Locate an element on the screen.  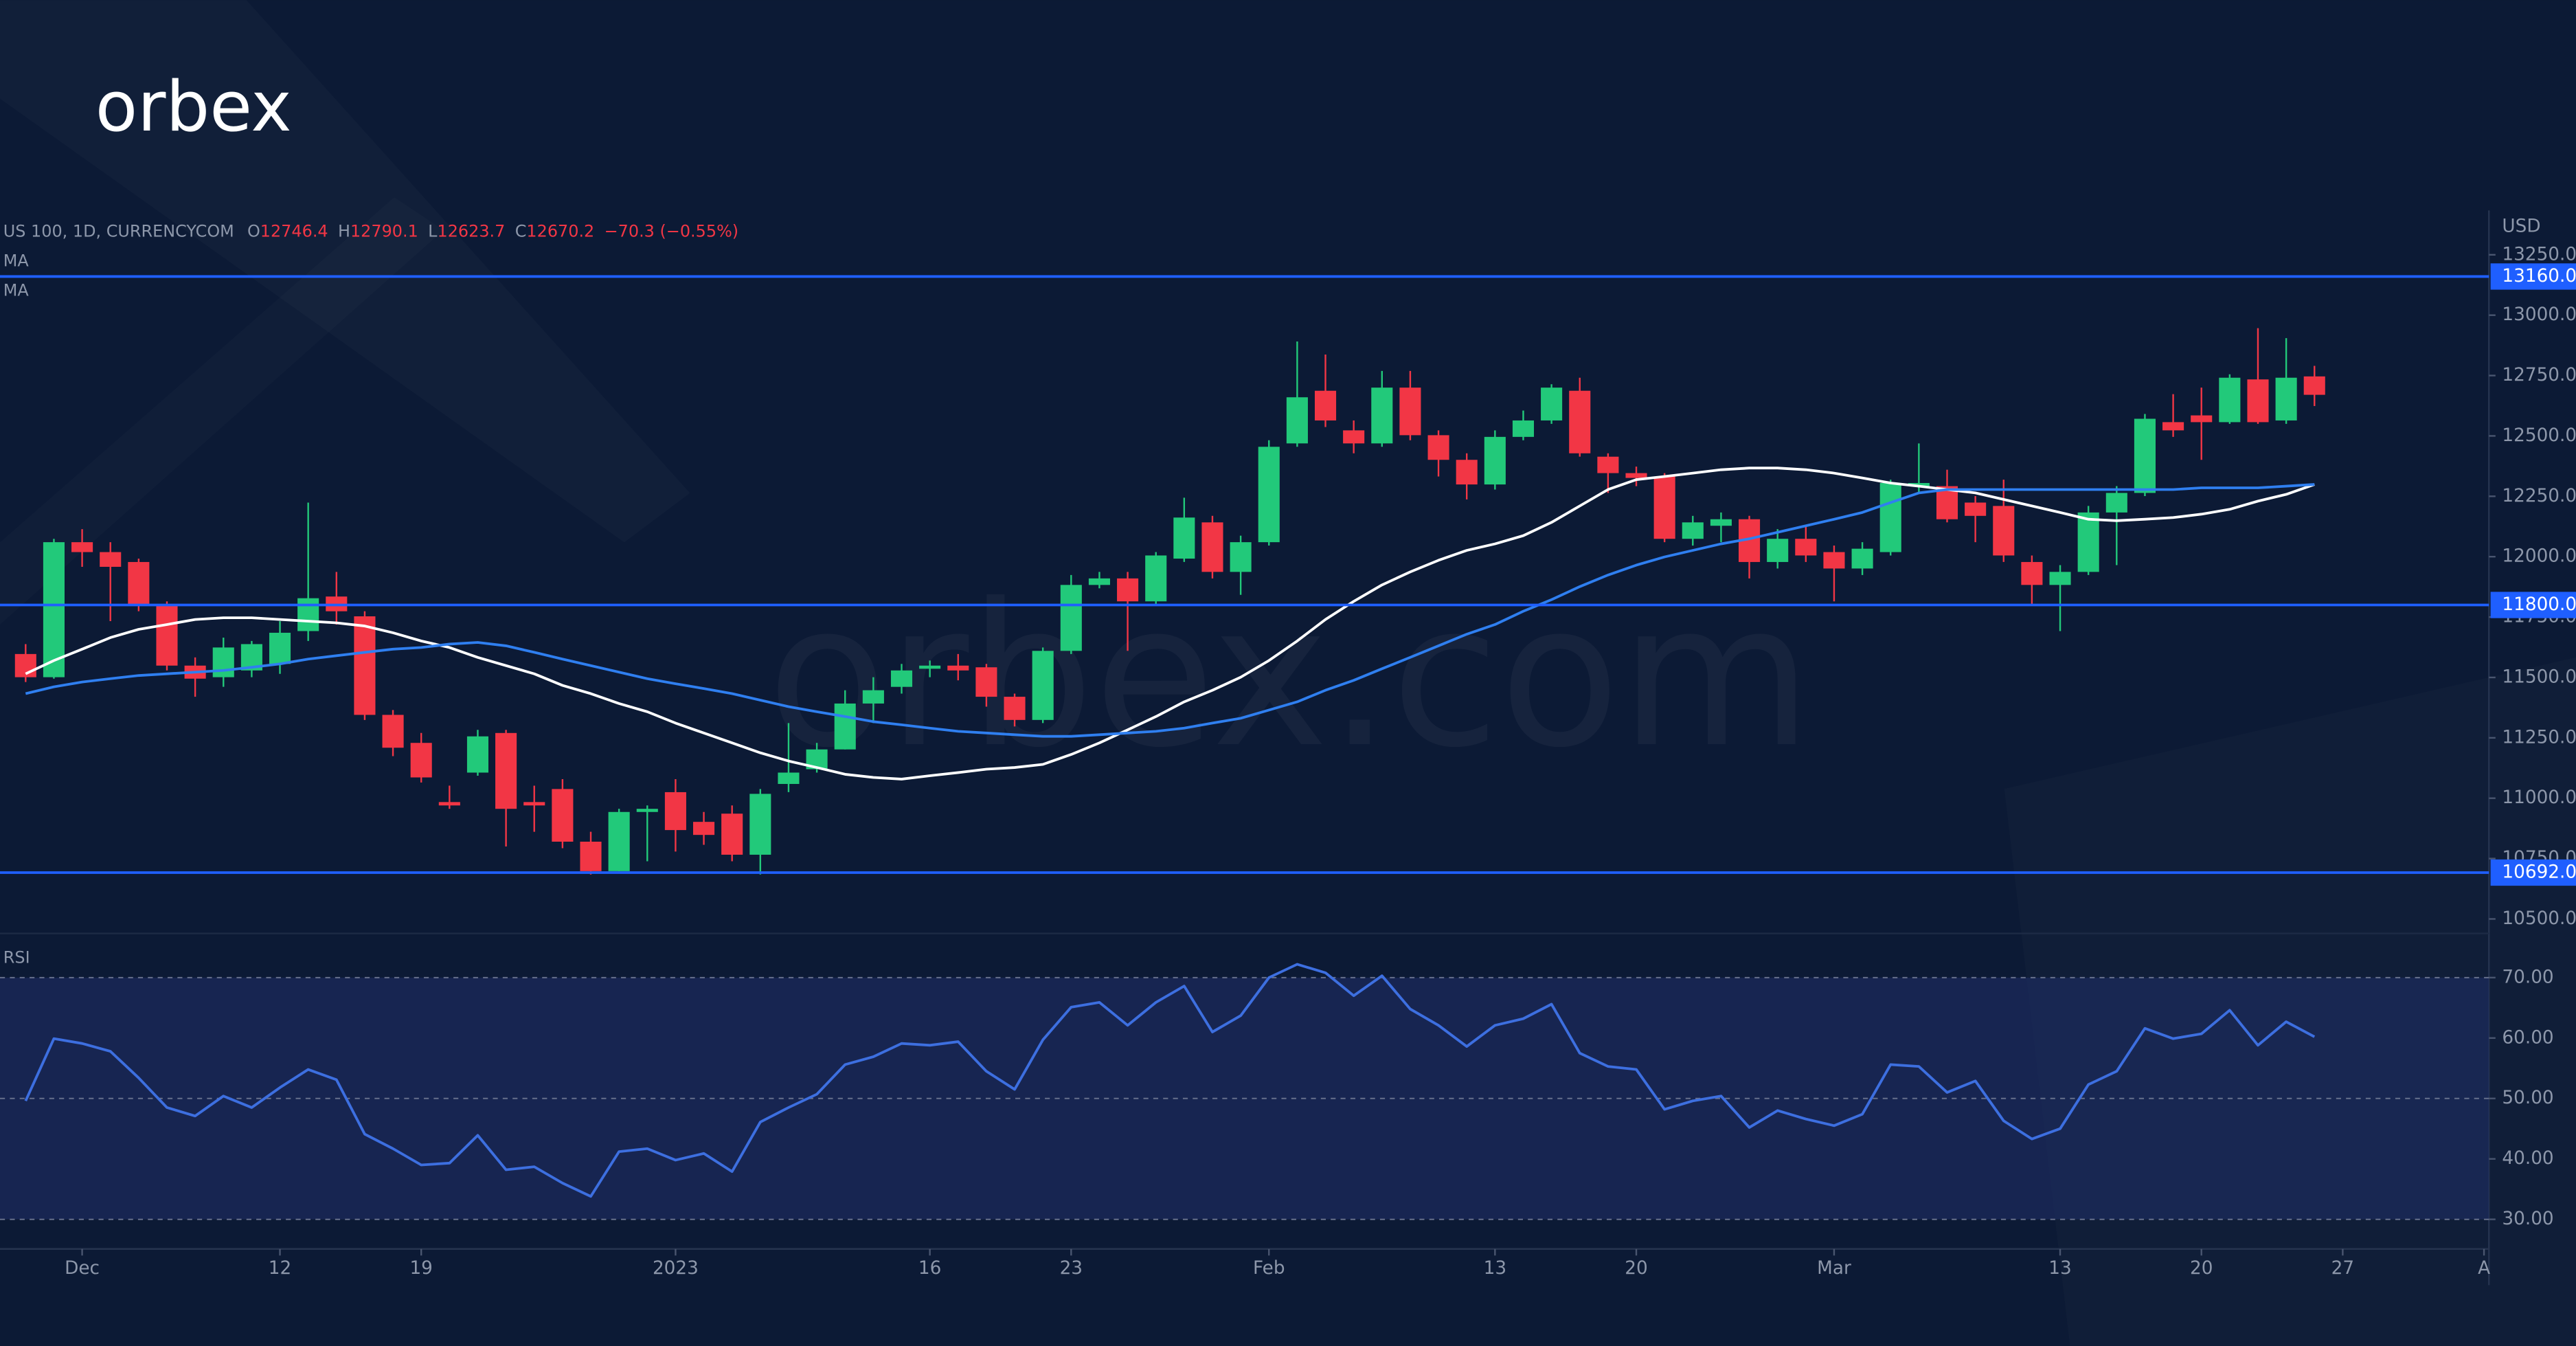
y-tick-label: 60.00 is located at coordinates (2527, 1037).